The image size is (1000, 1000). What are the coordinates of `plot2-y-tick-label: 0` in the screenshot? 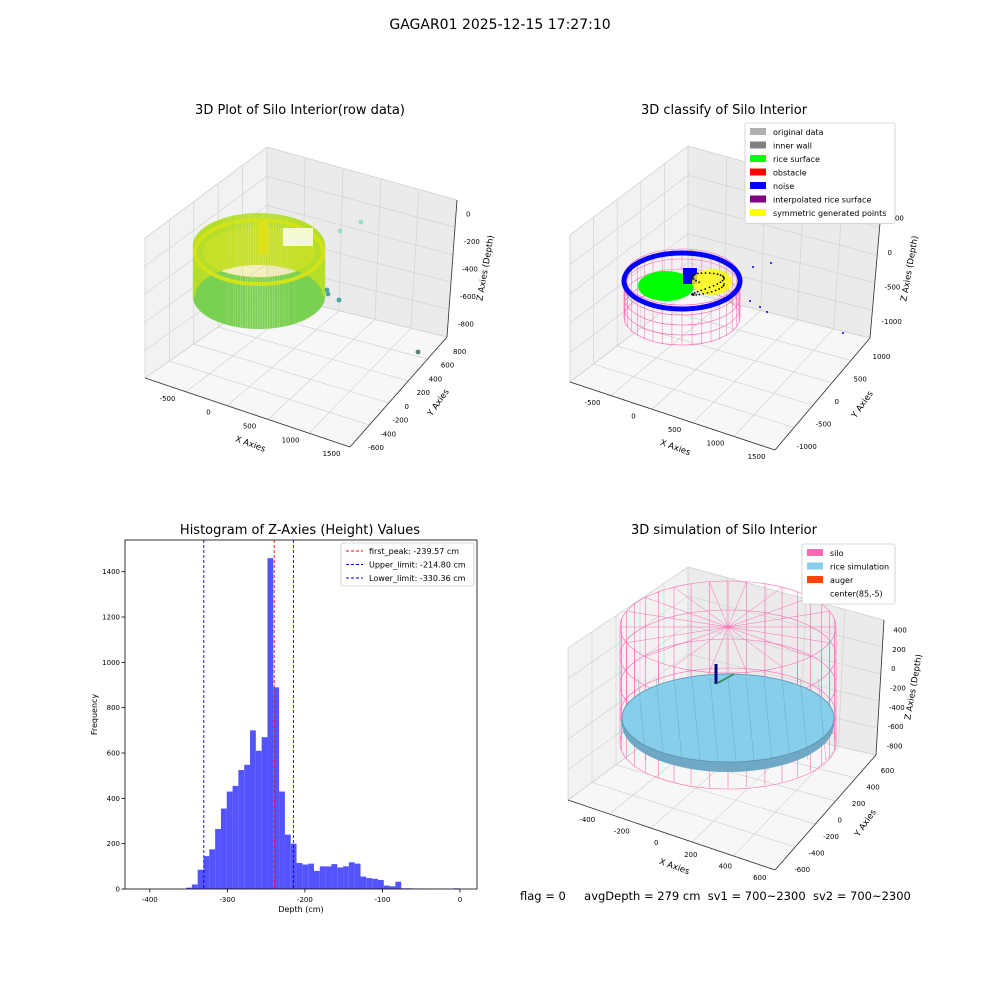 It's located at (837, 402).